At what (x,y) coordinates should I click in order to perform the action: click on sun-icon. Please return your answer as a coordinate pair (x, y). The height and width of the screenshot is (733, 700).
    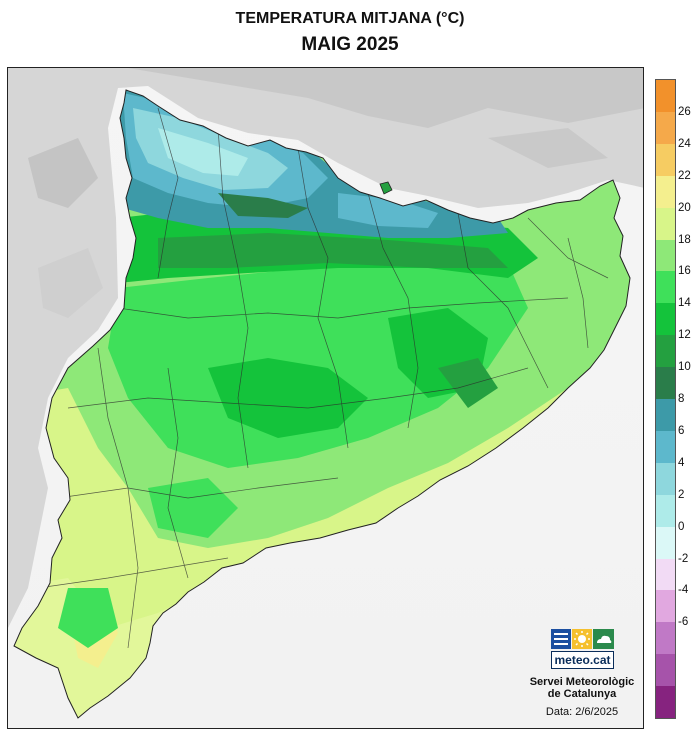
    Looking at the image, I should click on (582, 639).